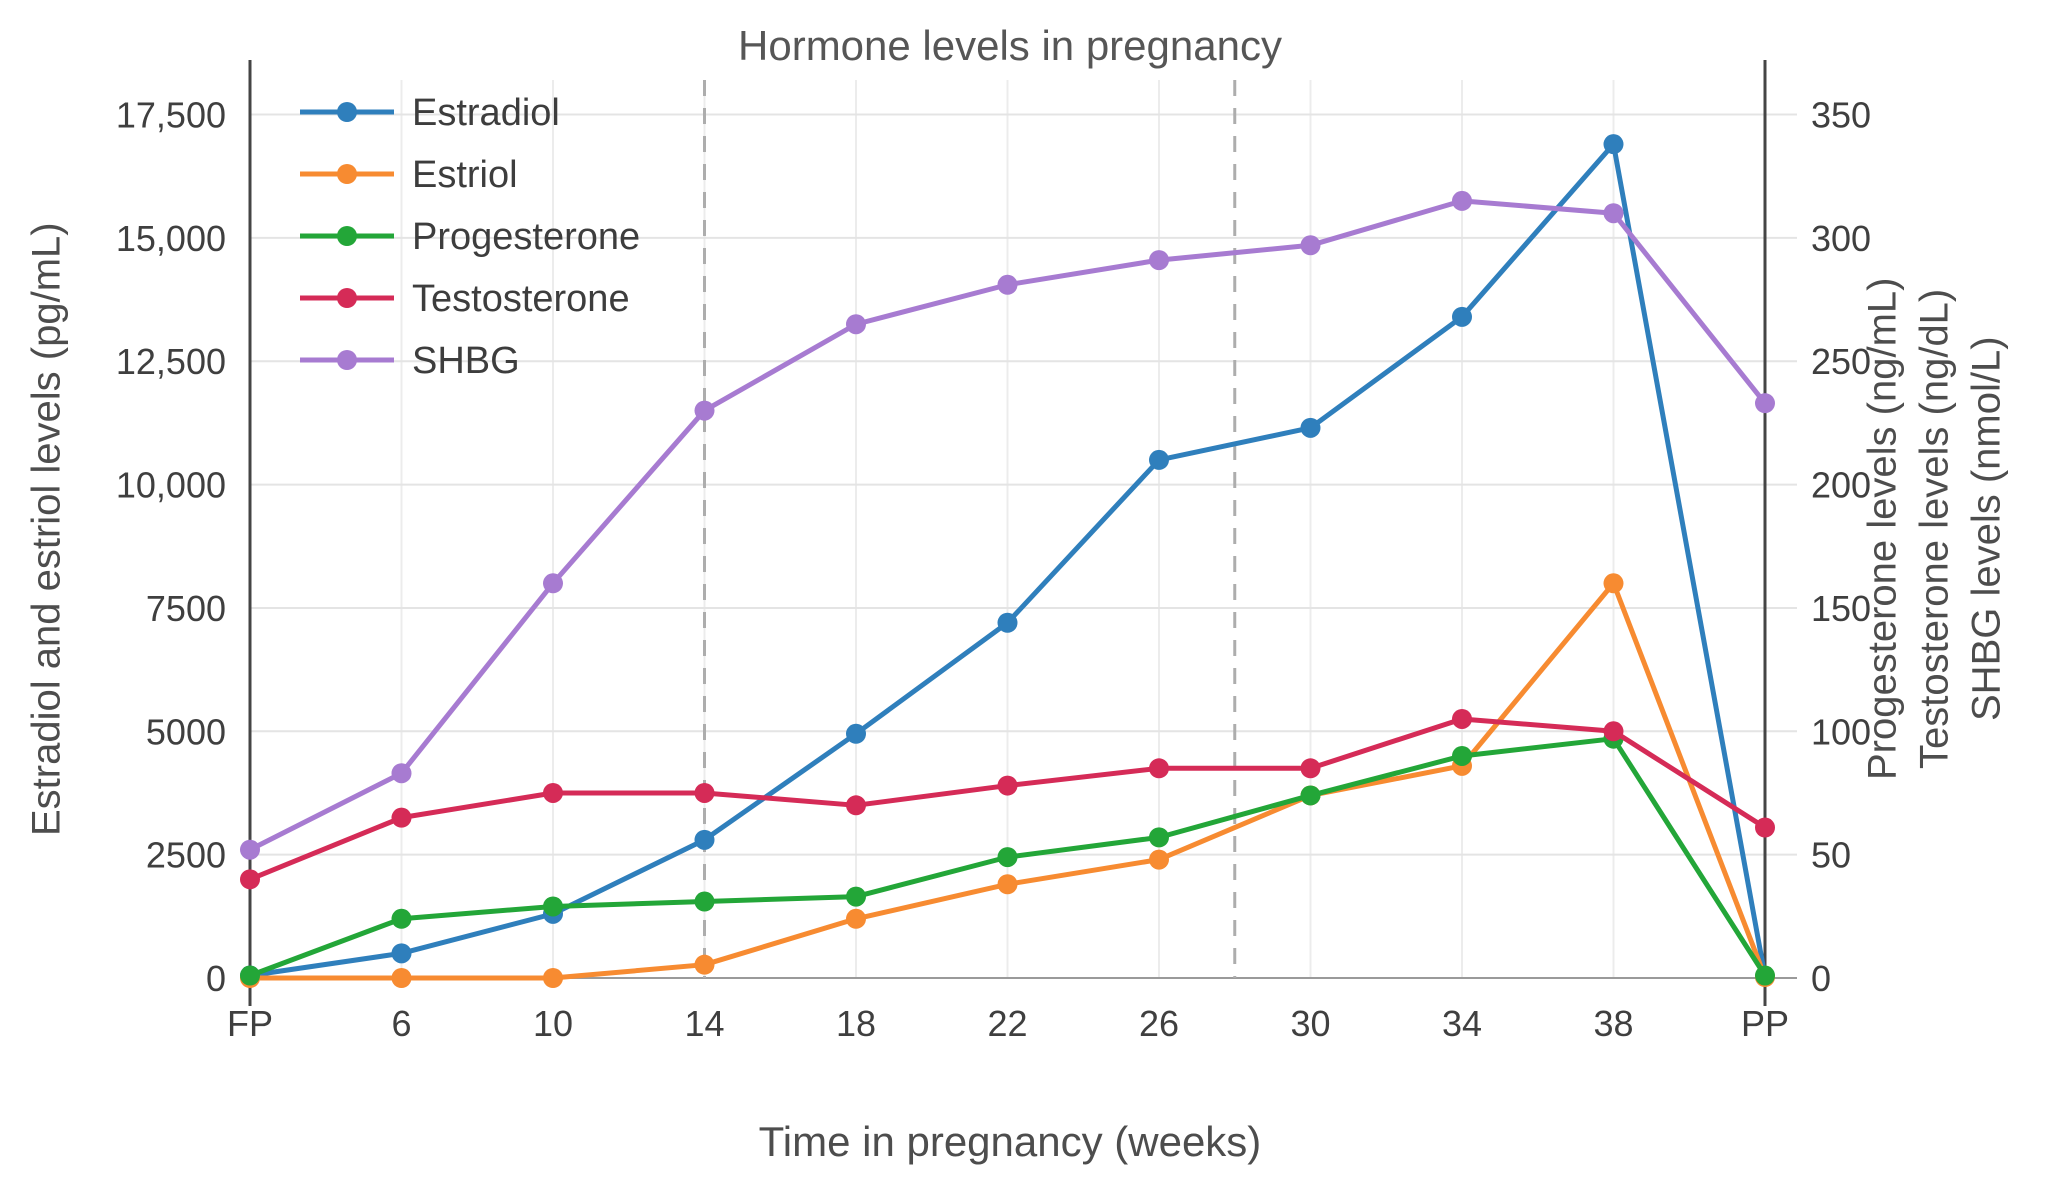 Image resolution: width=2048 pixels, height=1196 pixels. What do you see at coordinates (216, 978) in the screenshot?
I see `left-tick-label: 0` at bounding box center [216, 978].